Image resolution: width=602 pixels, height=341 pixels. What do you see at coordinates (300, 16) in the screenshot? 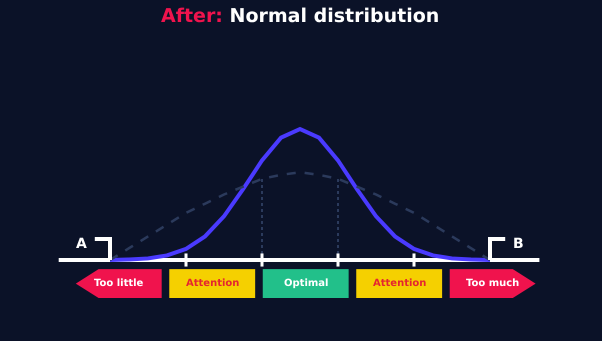
I see `chart-title: After: Normal distribution` at bounding box center [300, 16].